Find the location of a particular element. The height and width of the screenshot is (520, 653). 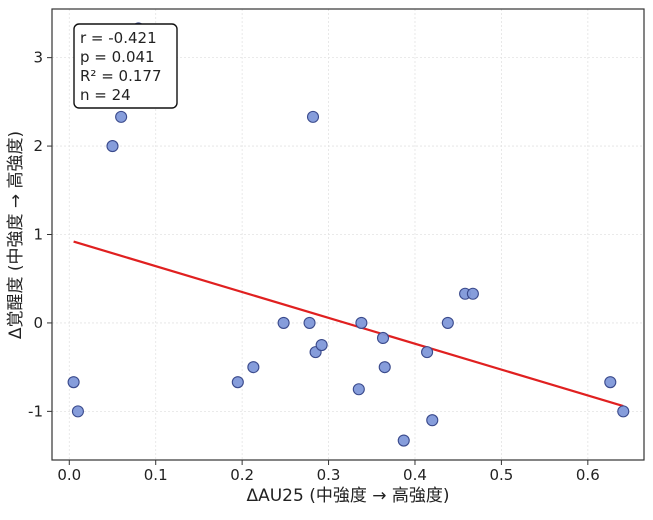

y-tick-label: 0 is located at coordinates (38, 323).